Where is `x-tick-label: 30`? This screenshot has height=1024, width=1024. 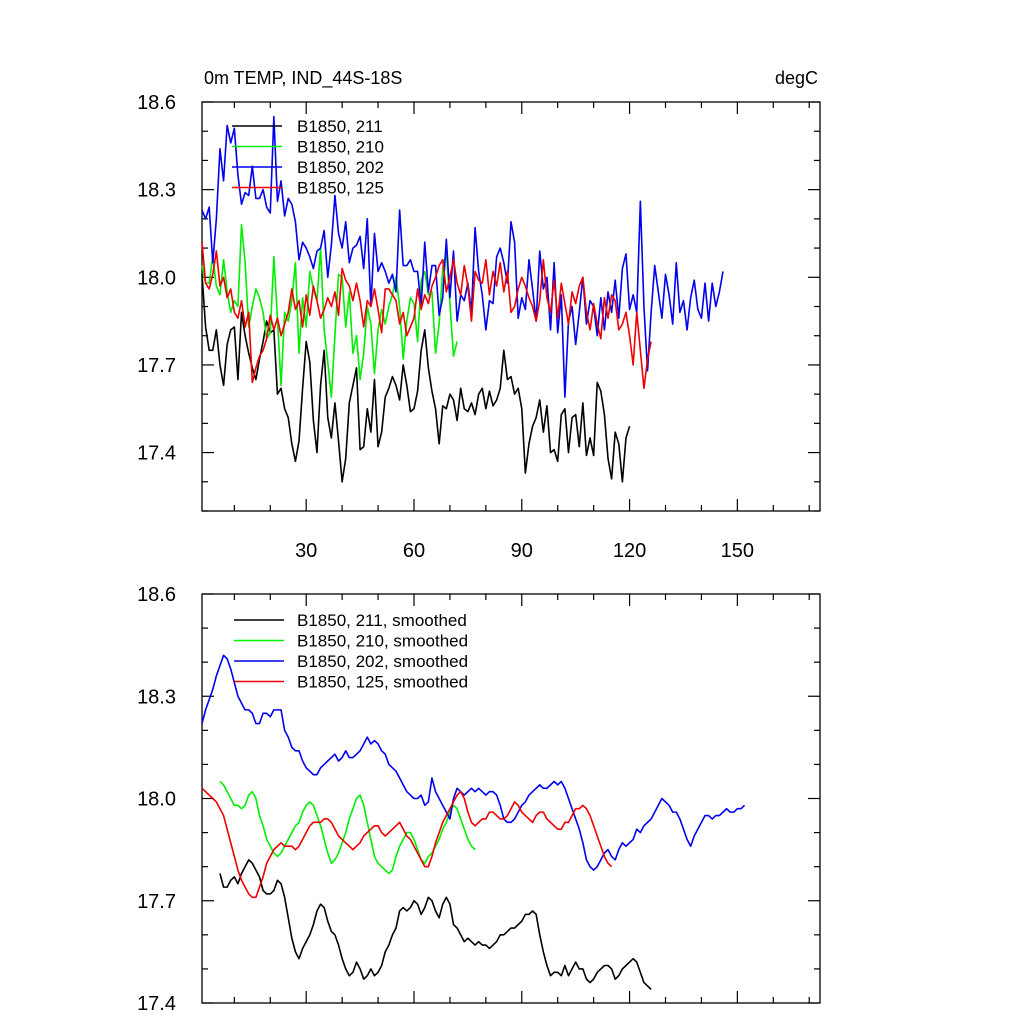 x-tick-label: 30 is located at coordinates (306, 551).